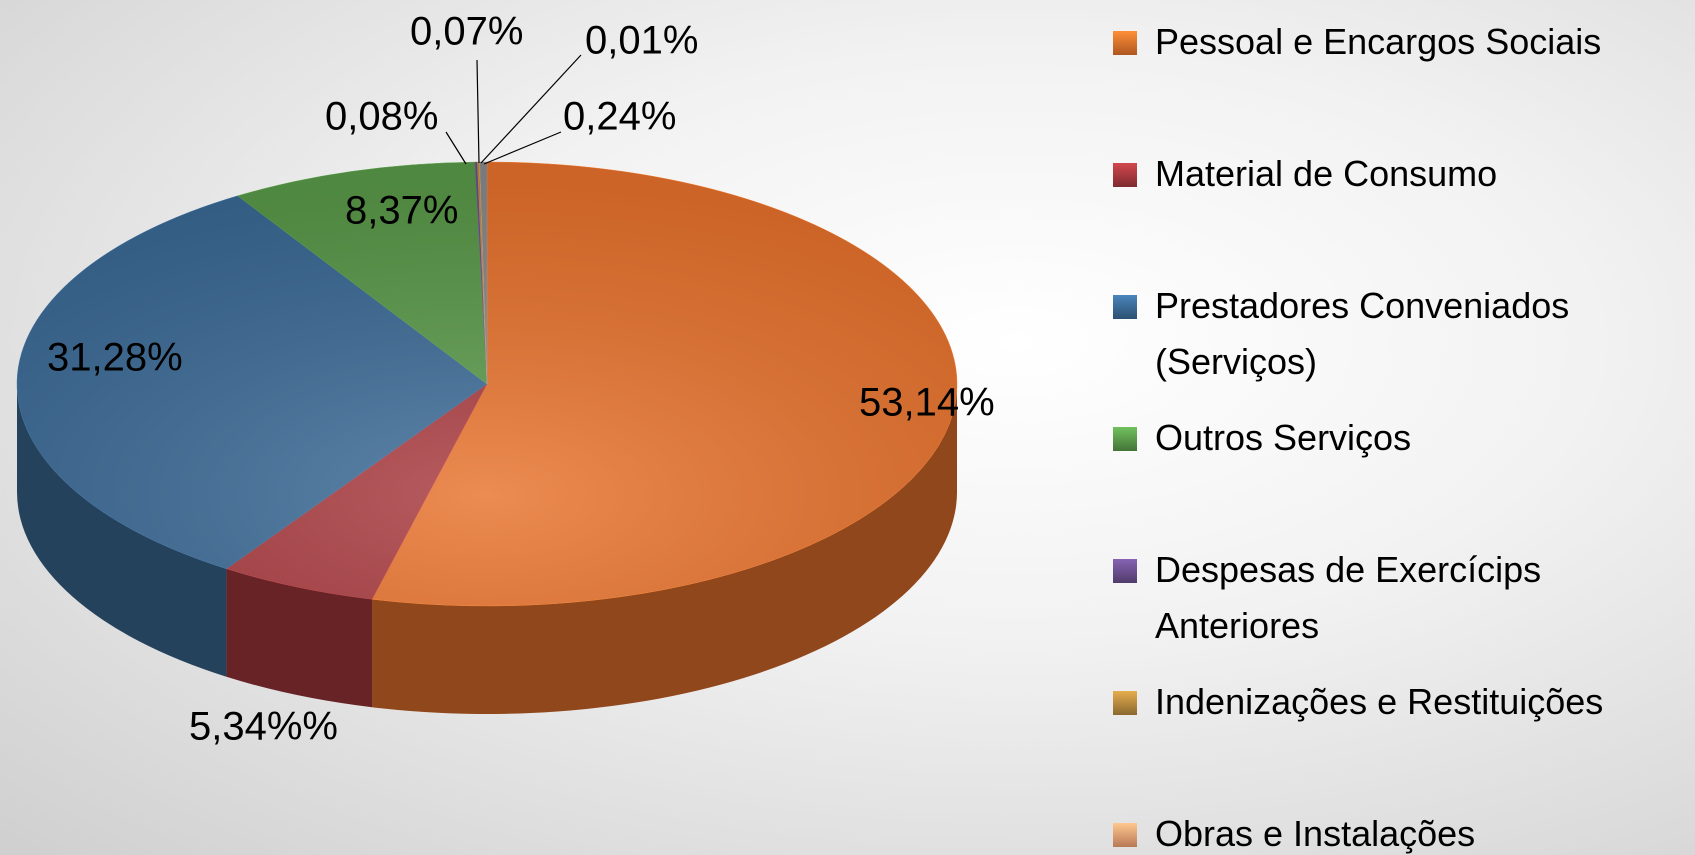  I want to click on data-label: 0,08%, so click(381, 117).